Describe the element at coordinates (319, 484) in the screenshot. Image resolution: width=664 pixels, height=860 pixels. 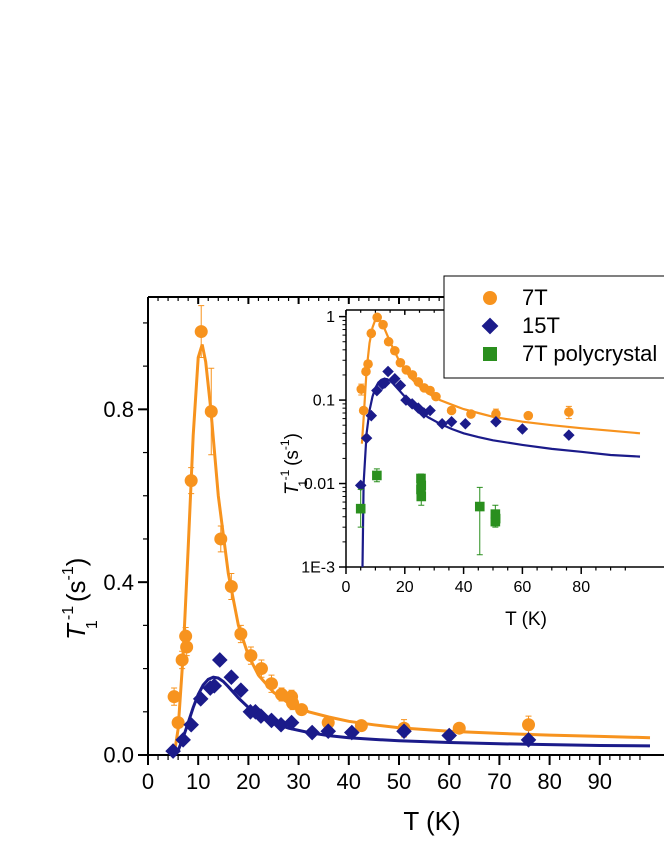
I see `inset-y-tick-label: 0.01` at that location.